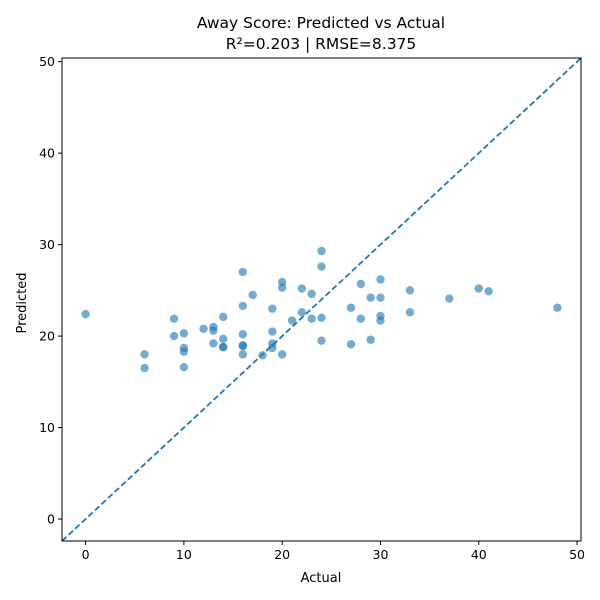 This screenshot has width=600, height=600. What do you see at coordinates (51, 519) in the screenshot?
I see `y-tick-label: 0` at bounding box center [51, 519].